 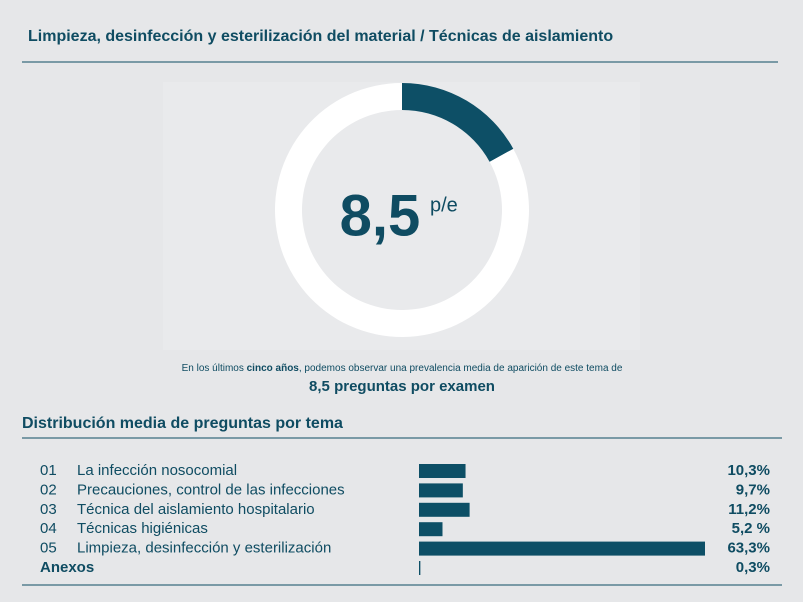 I want to click on donut, so click(x=402, y=209).